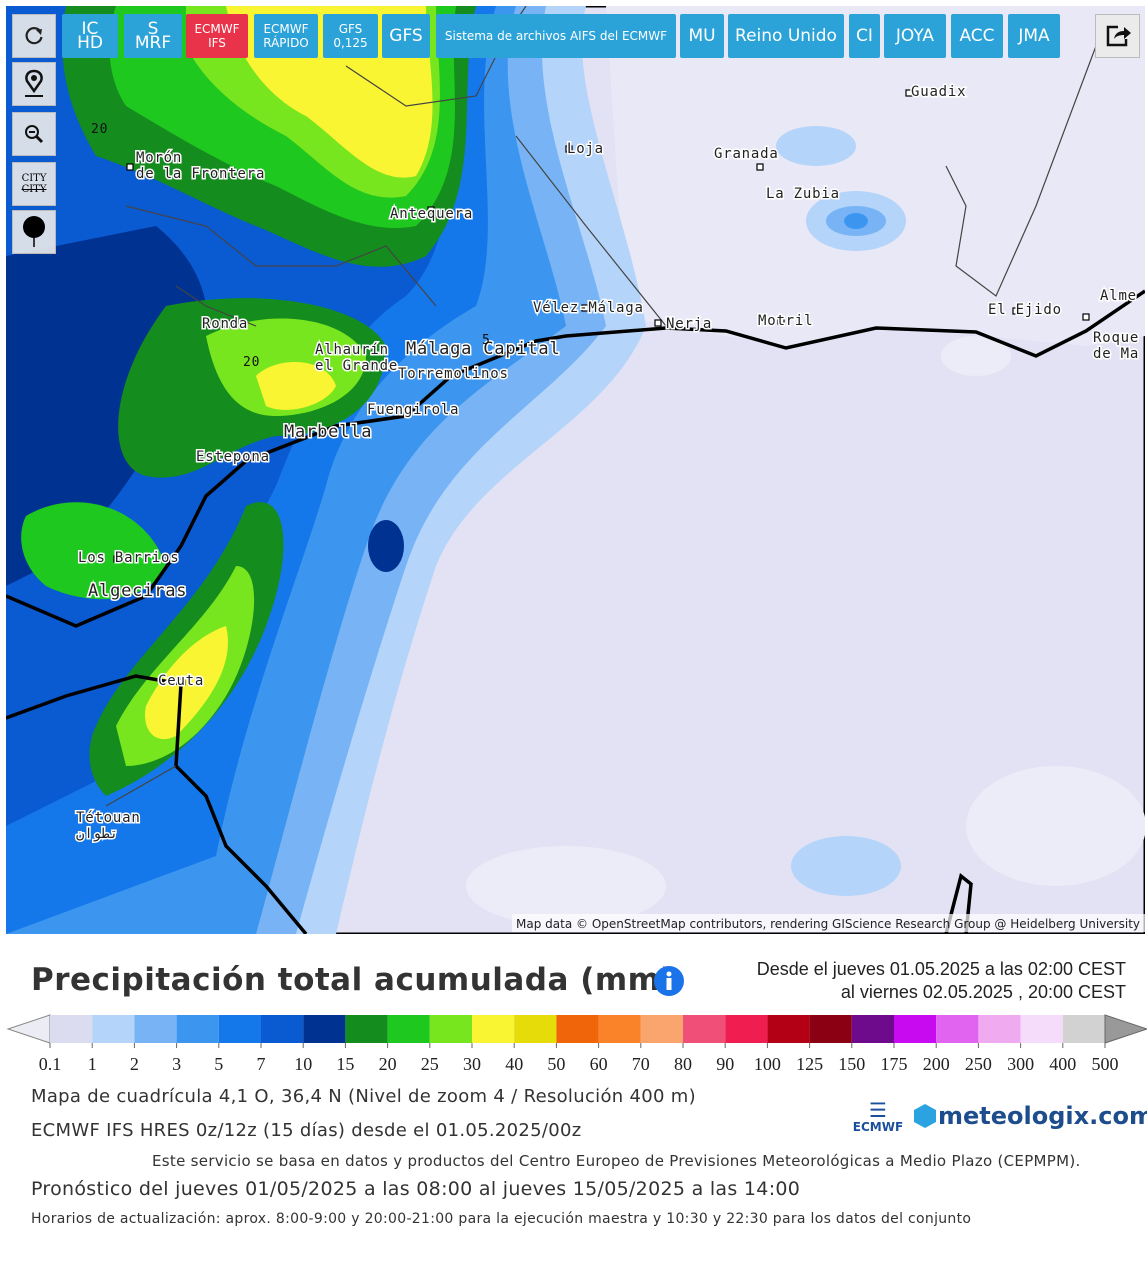  I want to click on model-button: CI, so click(864, 36).